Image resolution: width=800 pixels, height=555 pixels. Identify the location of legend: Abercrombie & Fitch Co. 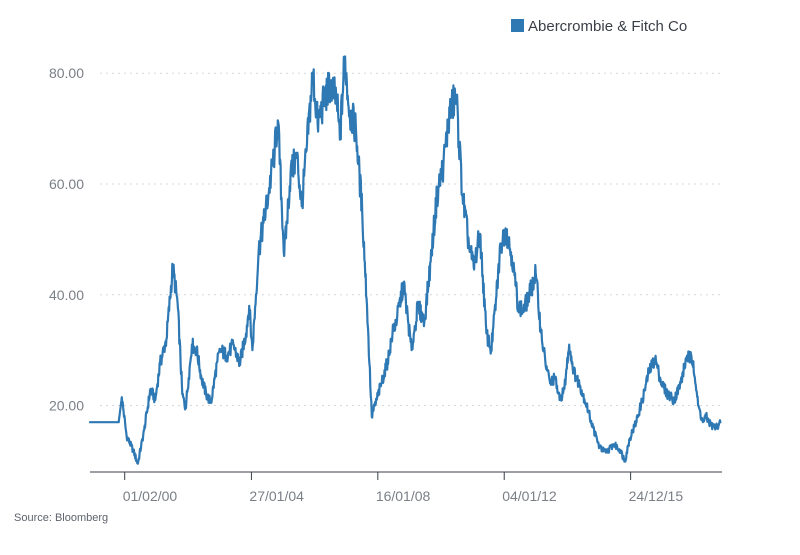
(599, 26).